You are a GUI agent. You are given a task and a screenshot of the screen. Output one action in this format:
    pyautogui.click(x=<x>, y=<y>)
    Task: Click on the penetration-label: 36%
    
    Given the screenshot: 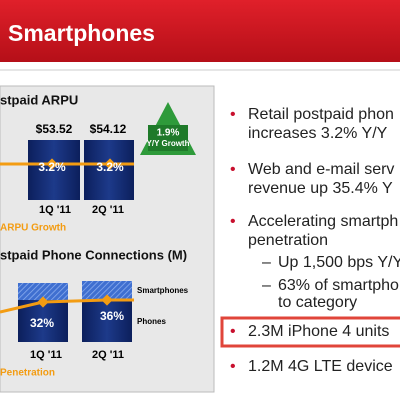 What is the action you would take?
    pyautogui.click(x=112, y=316)
    